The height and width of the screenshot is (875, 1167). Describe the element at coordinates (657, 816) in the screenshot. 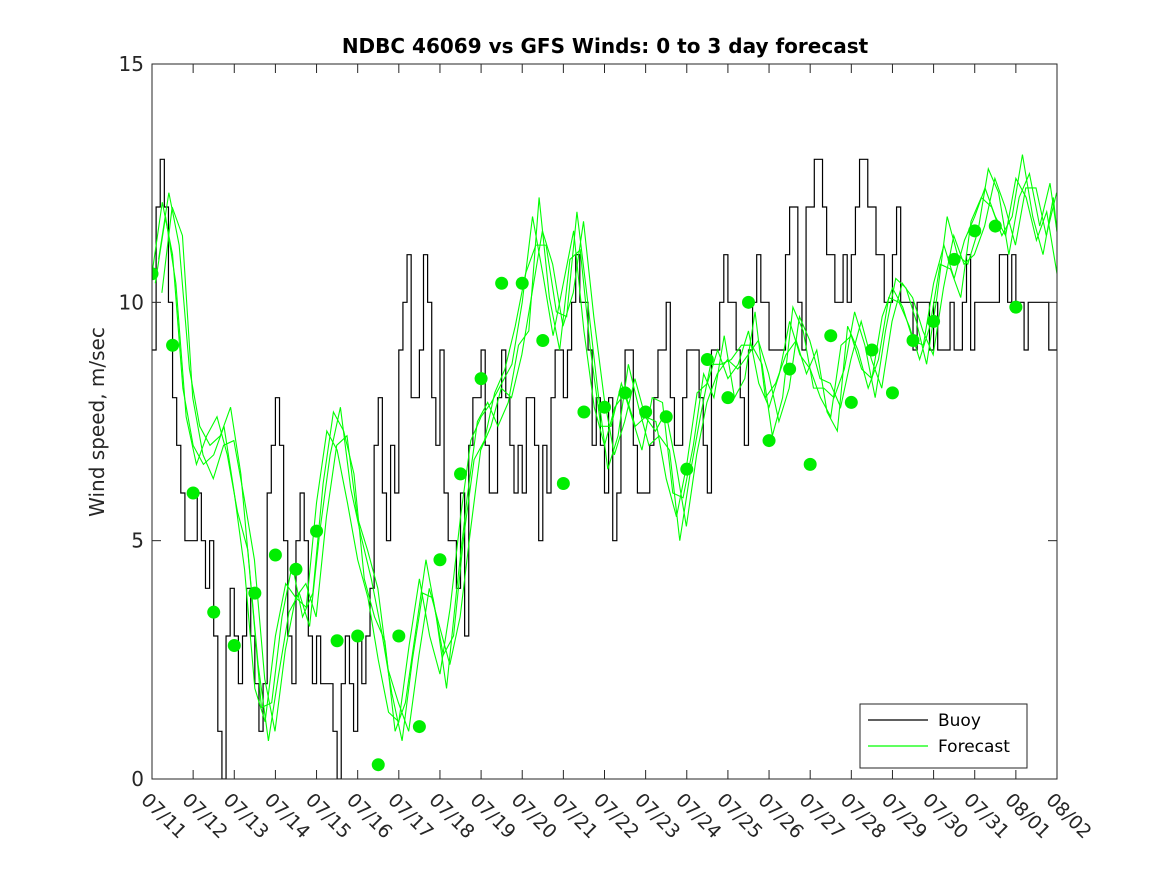

I see `x-tick-label-12: 07/23` at that location.